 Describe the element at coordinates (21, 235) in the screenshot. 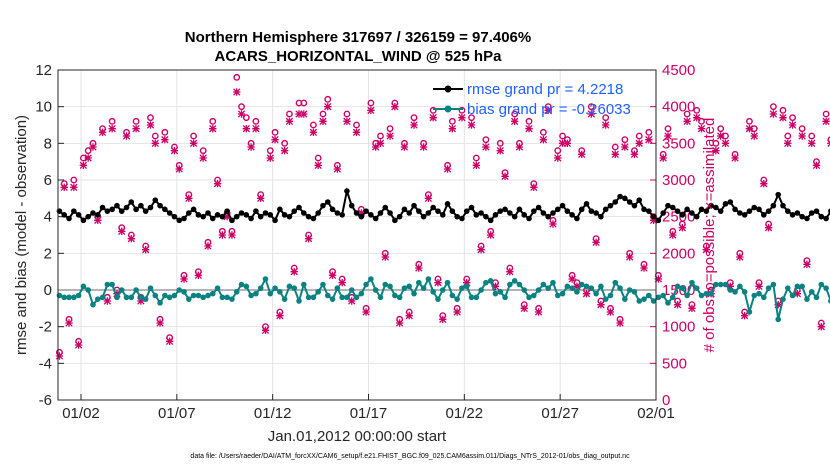

I see `y-axis-label: rmse and bias (model - observation)` at that location.